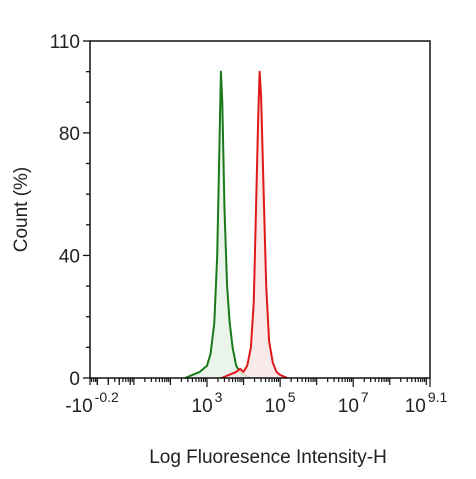  Describe the element at coordinates (21, 210) in the screenshot. I see `y-axis-title: Count (%)` at that location.